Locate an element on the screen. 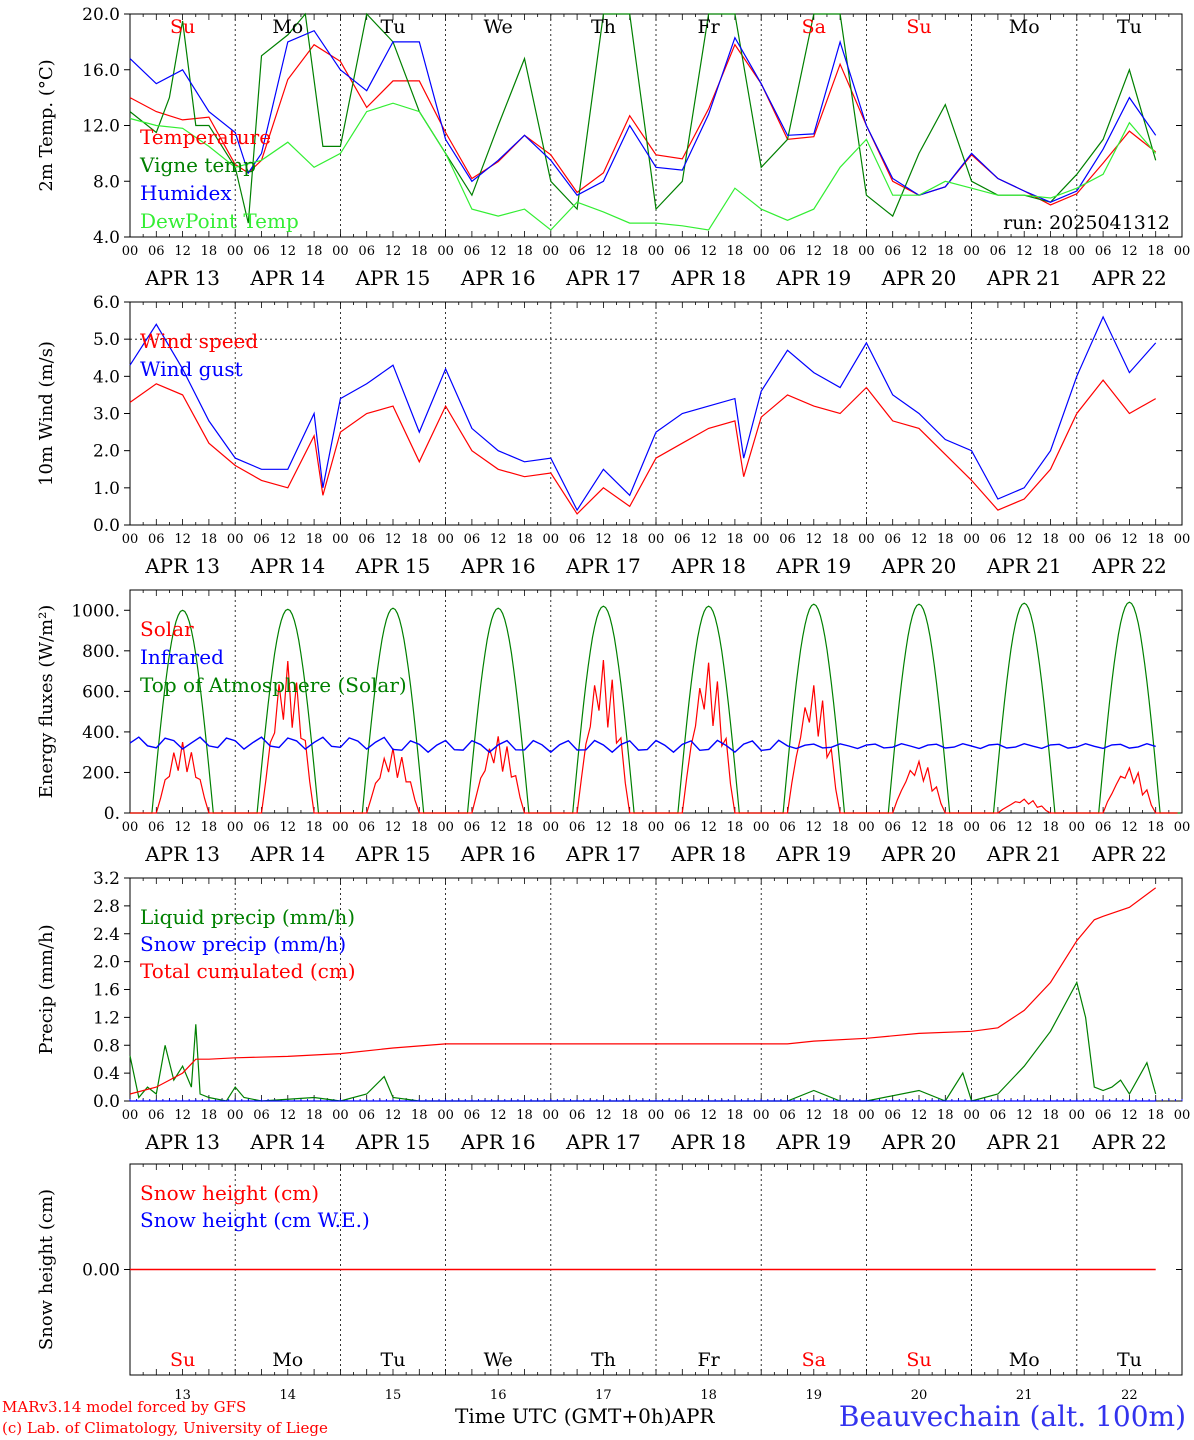 The image size is (1194, 1440). y-axis-label: 10m Wind (m/s) is located at coordinates (46, 413).